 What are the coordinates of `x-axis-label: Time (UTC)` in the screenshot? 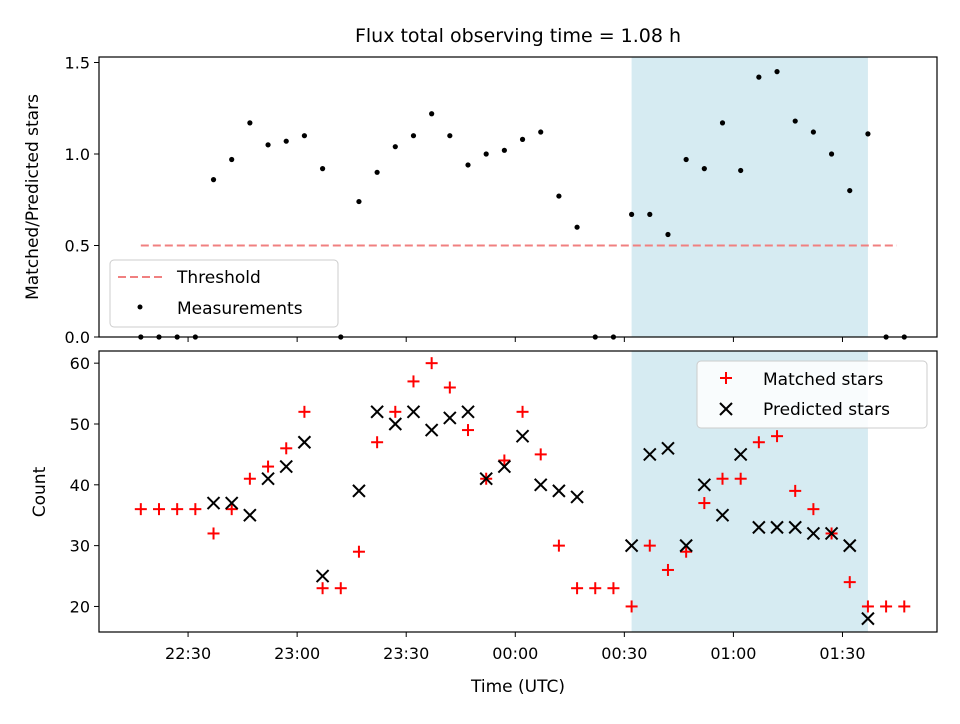 It's located at (517, 687).